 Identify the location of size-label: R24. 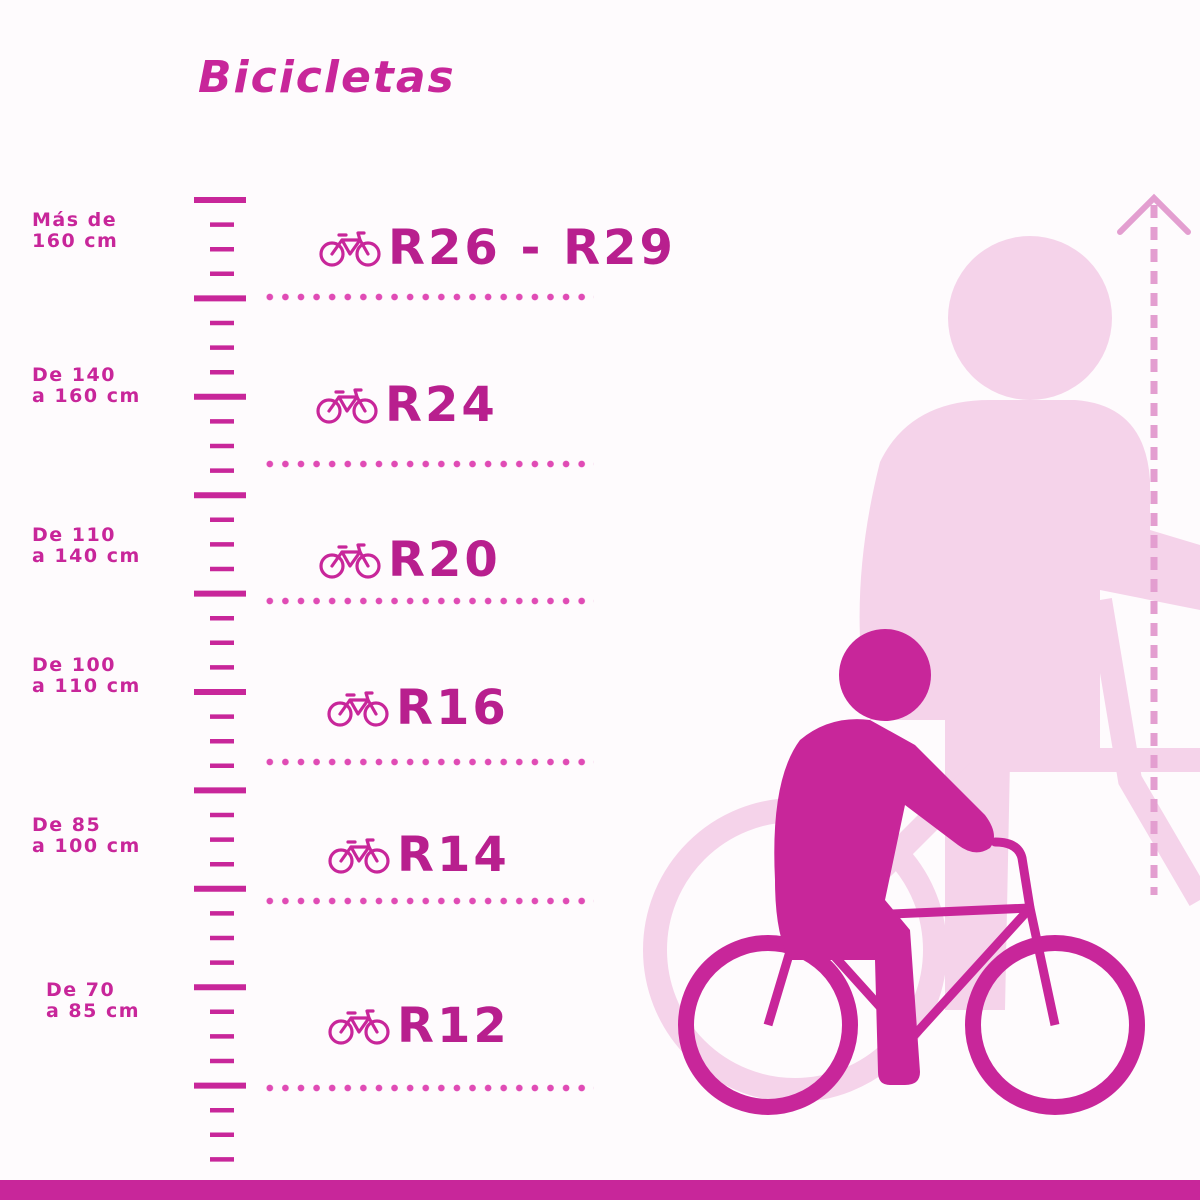
(441, 405).